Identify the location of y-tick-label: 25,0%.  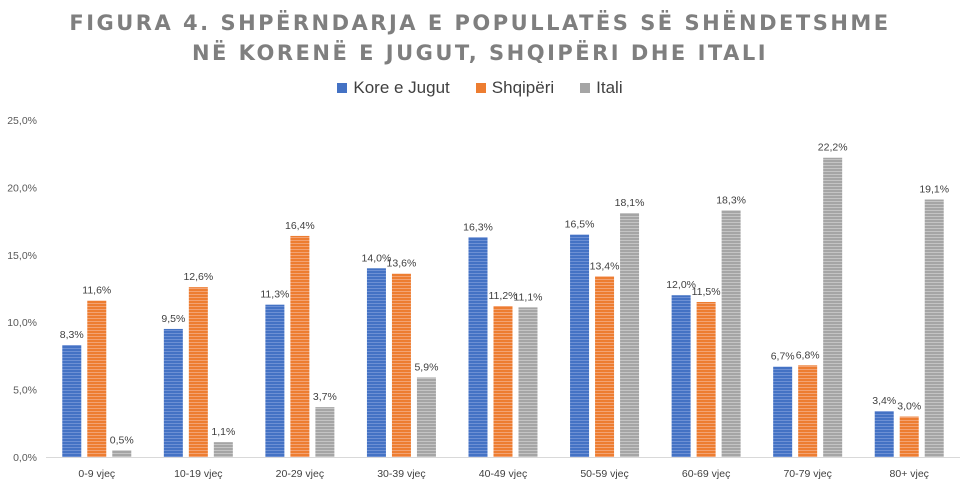
(22, 121).